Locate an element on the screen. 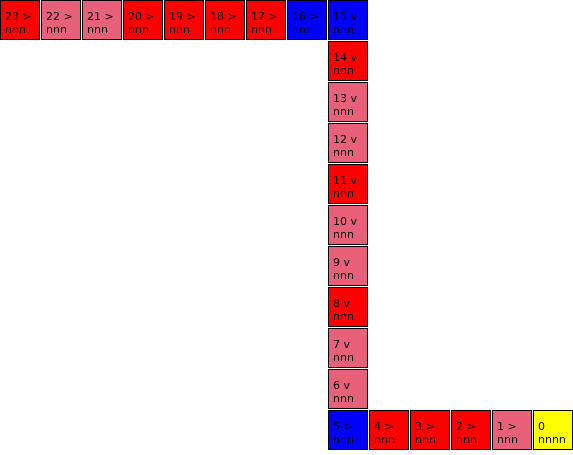  path-cell-19: 19 > nnn is located at coordinates (184, 20).